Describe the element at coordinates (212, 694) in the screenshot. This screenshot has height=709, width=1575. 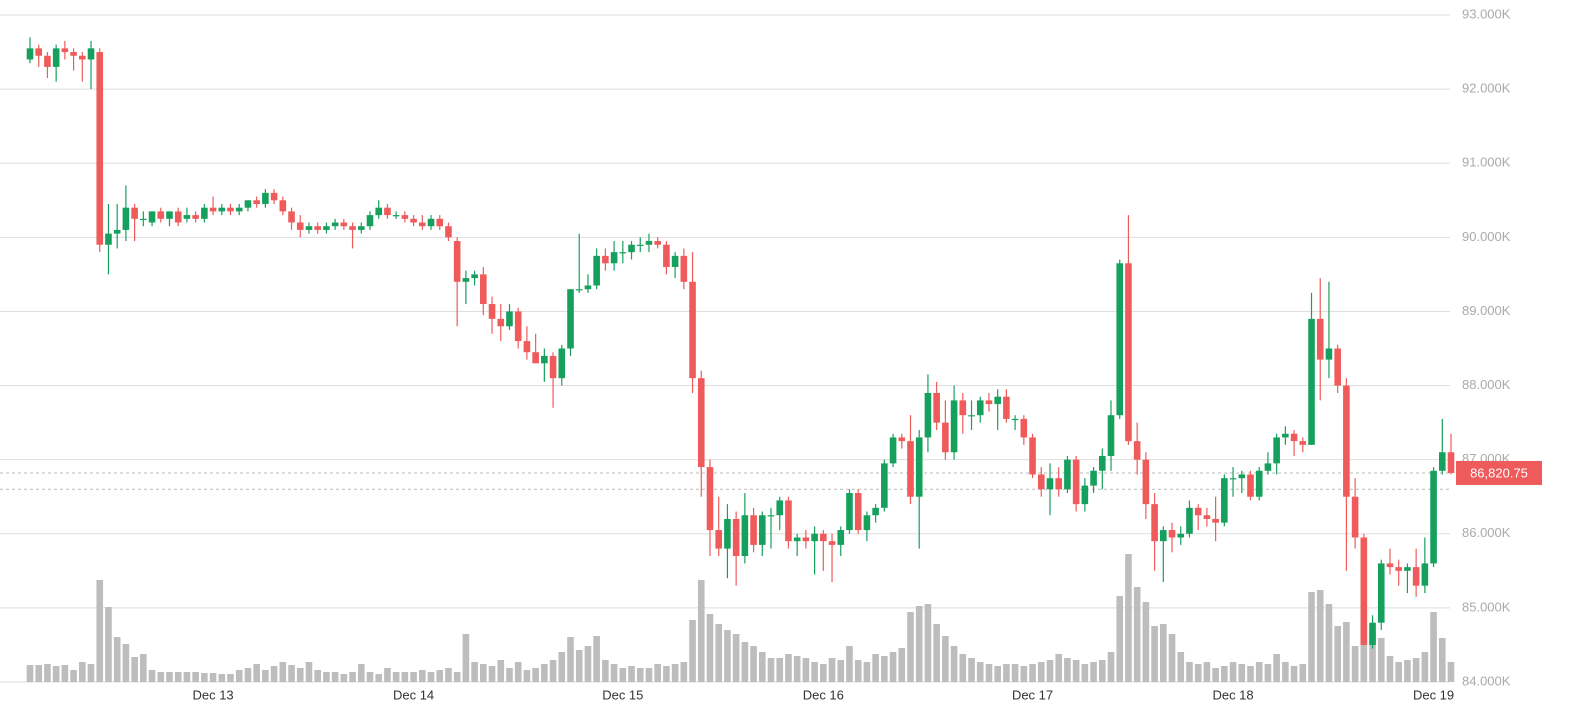
I see `x-tick-label: Dec 13` at that location.